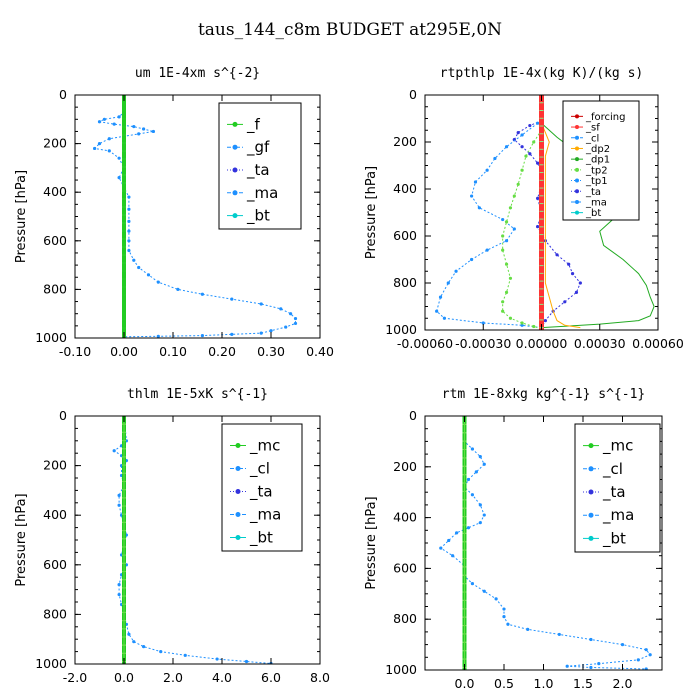 Image resolution: width=700 pixels, height=700 pixels. Describe the element at coordinates (489, 225) in the screenshot. I see `series-line-tp1` at that location.